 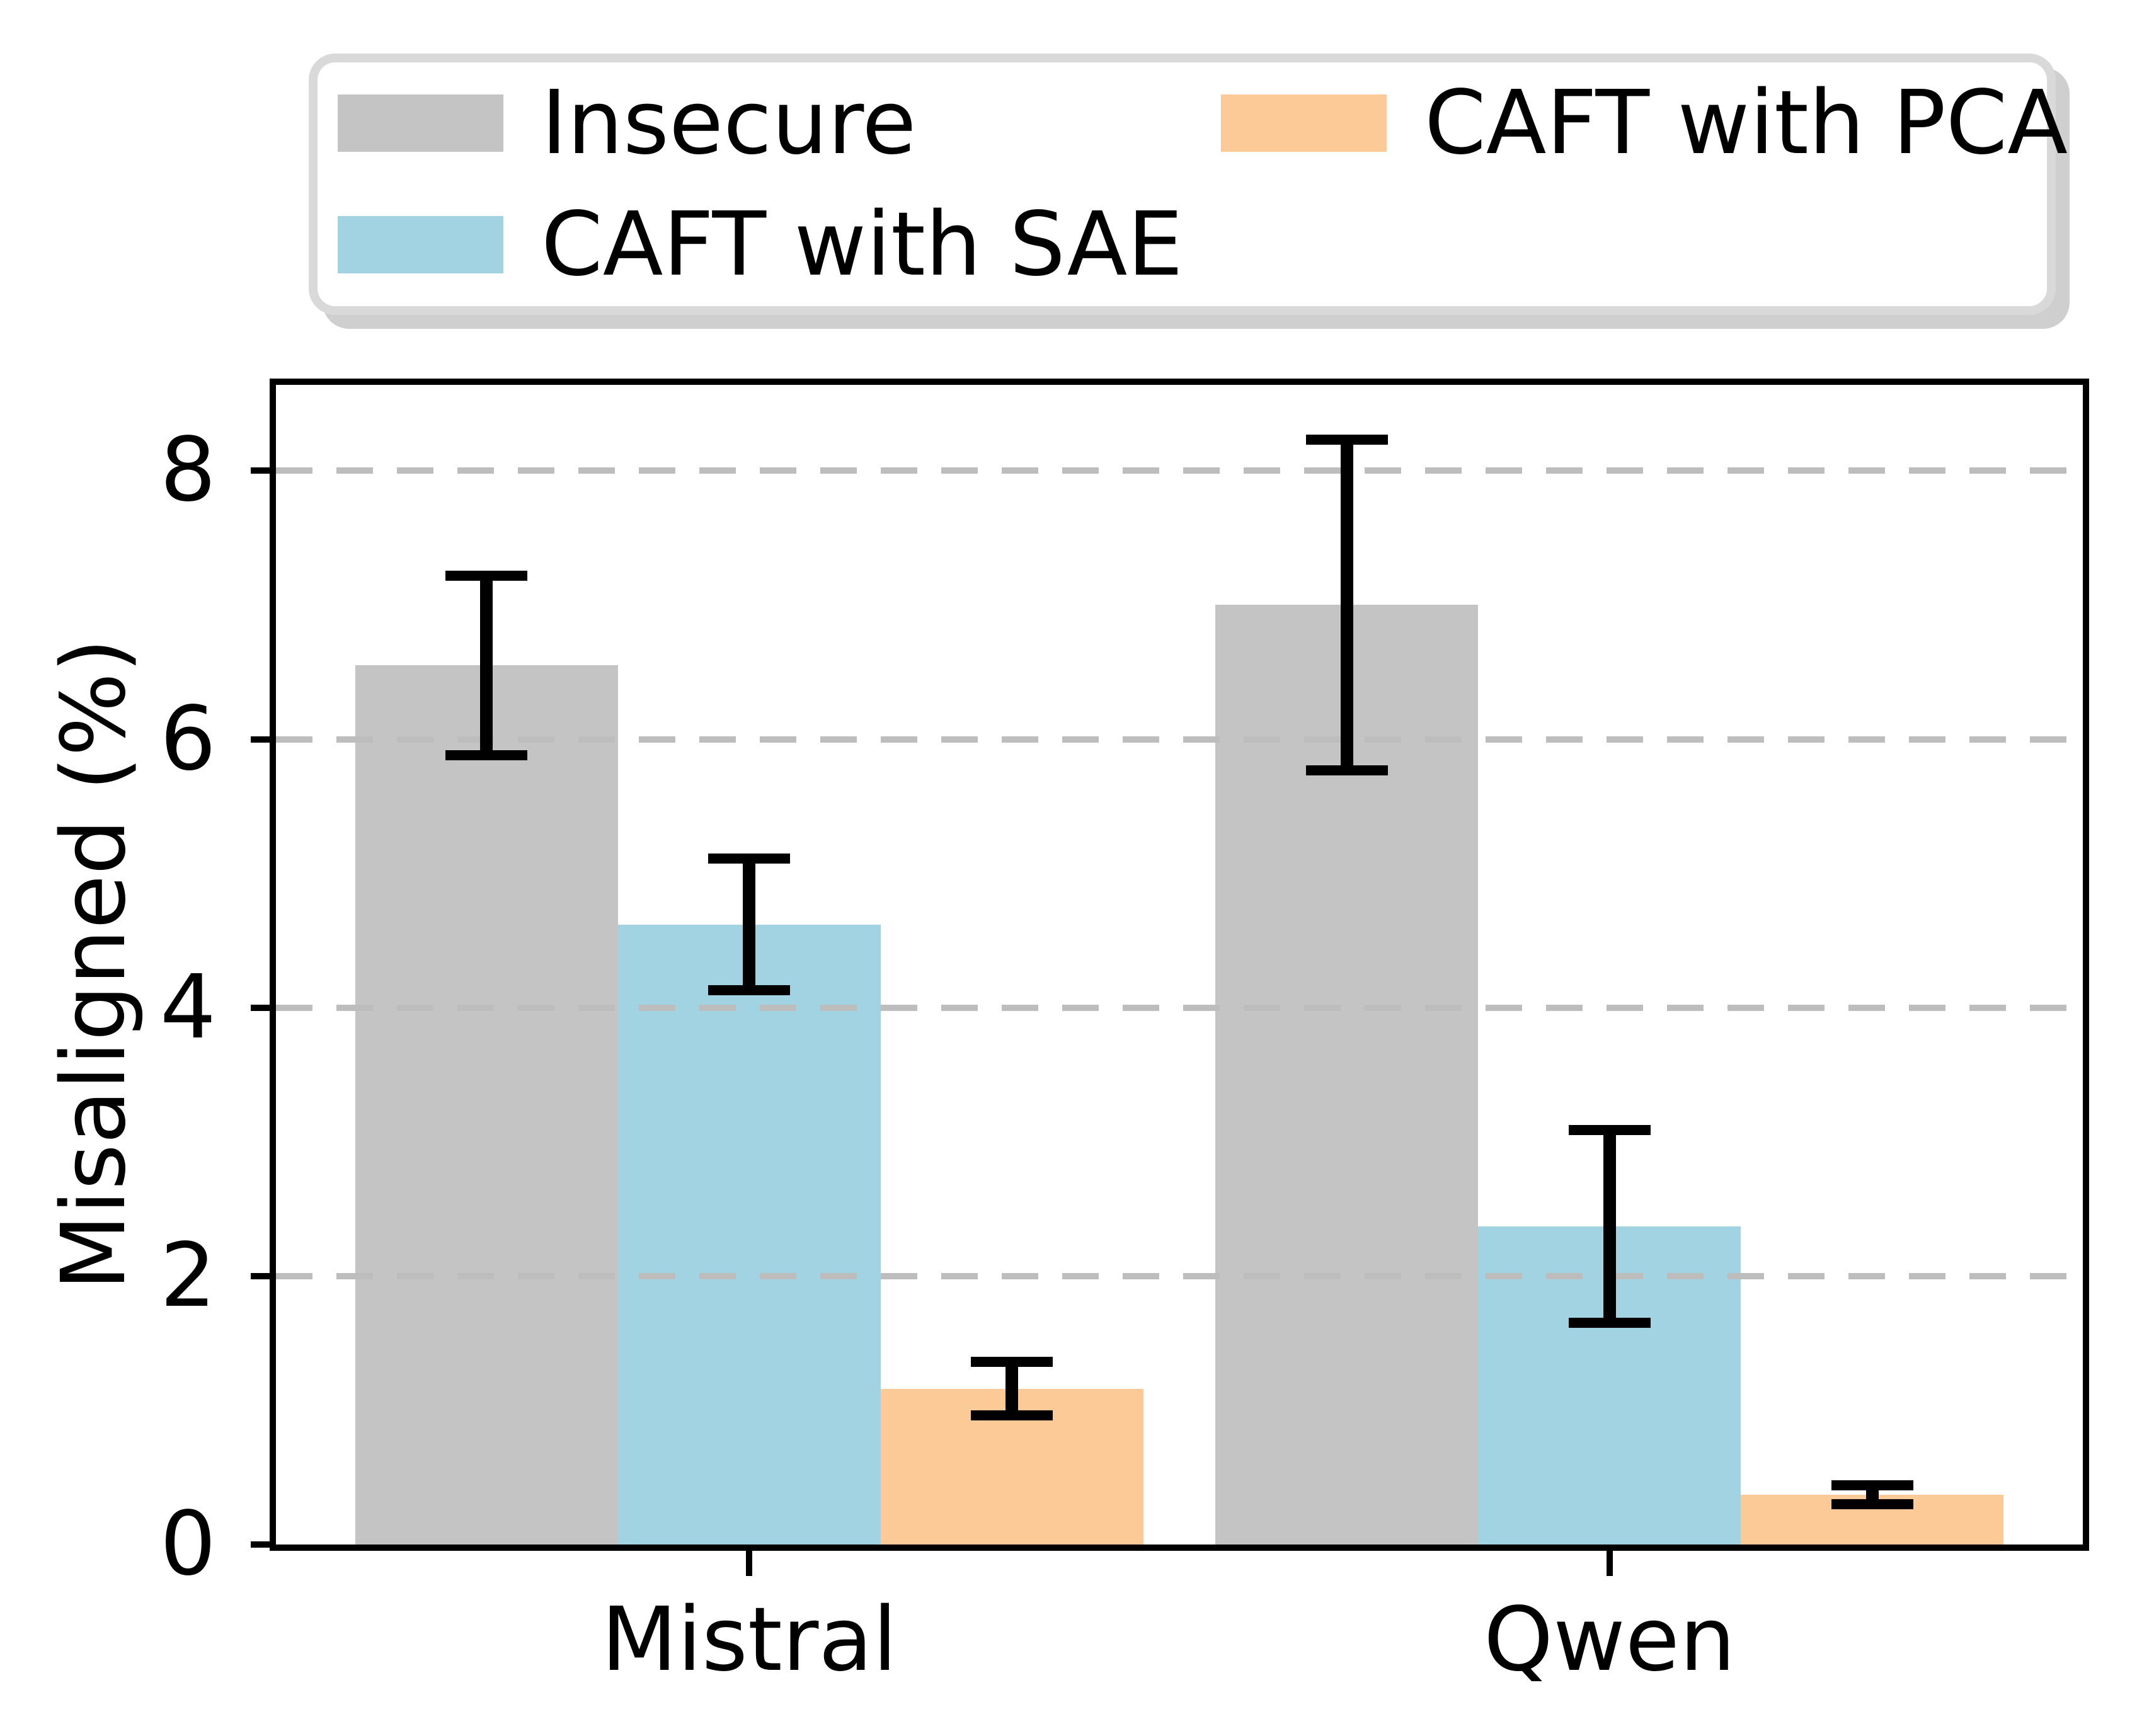 I want to click on x-tick-qwen, so click(x=1609, y=1563).